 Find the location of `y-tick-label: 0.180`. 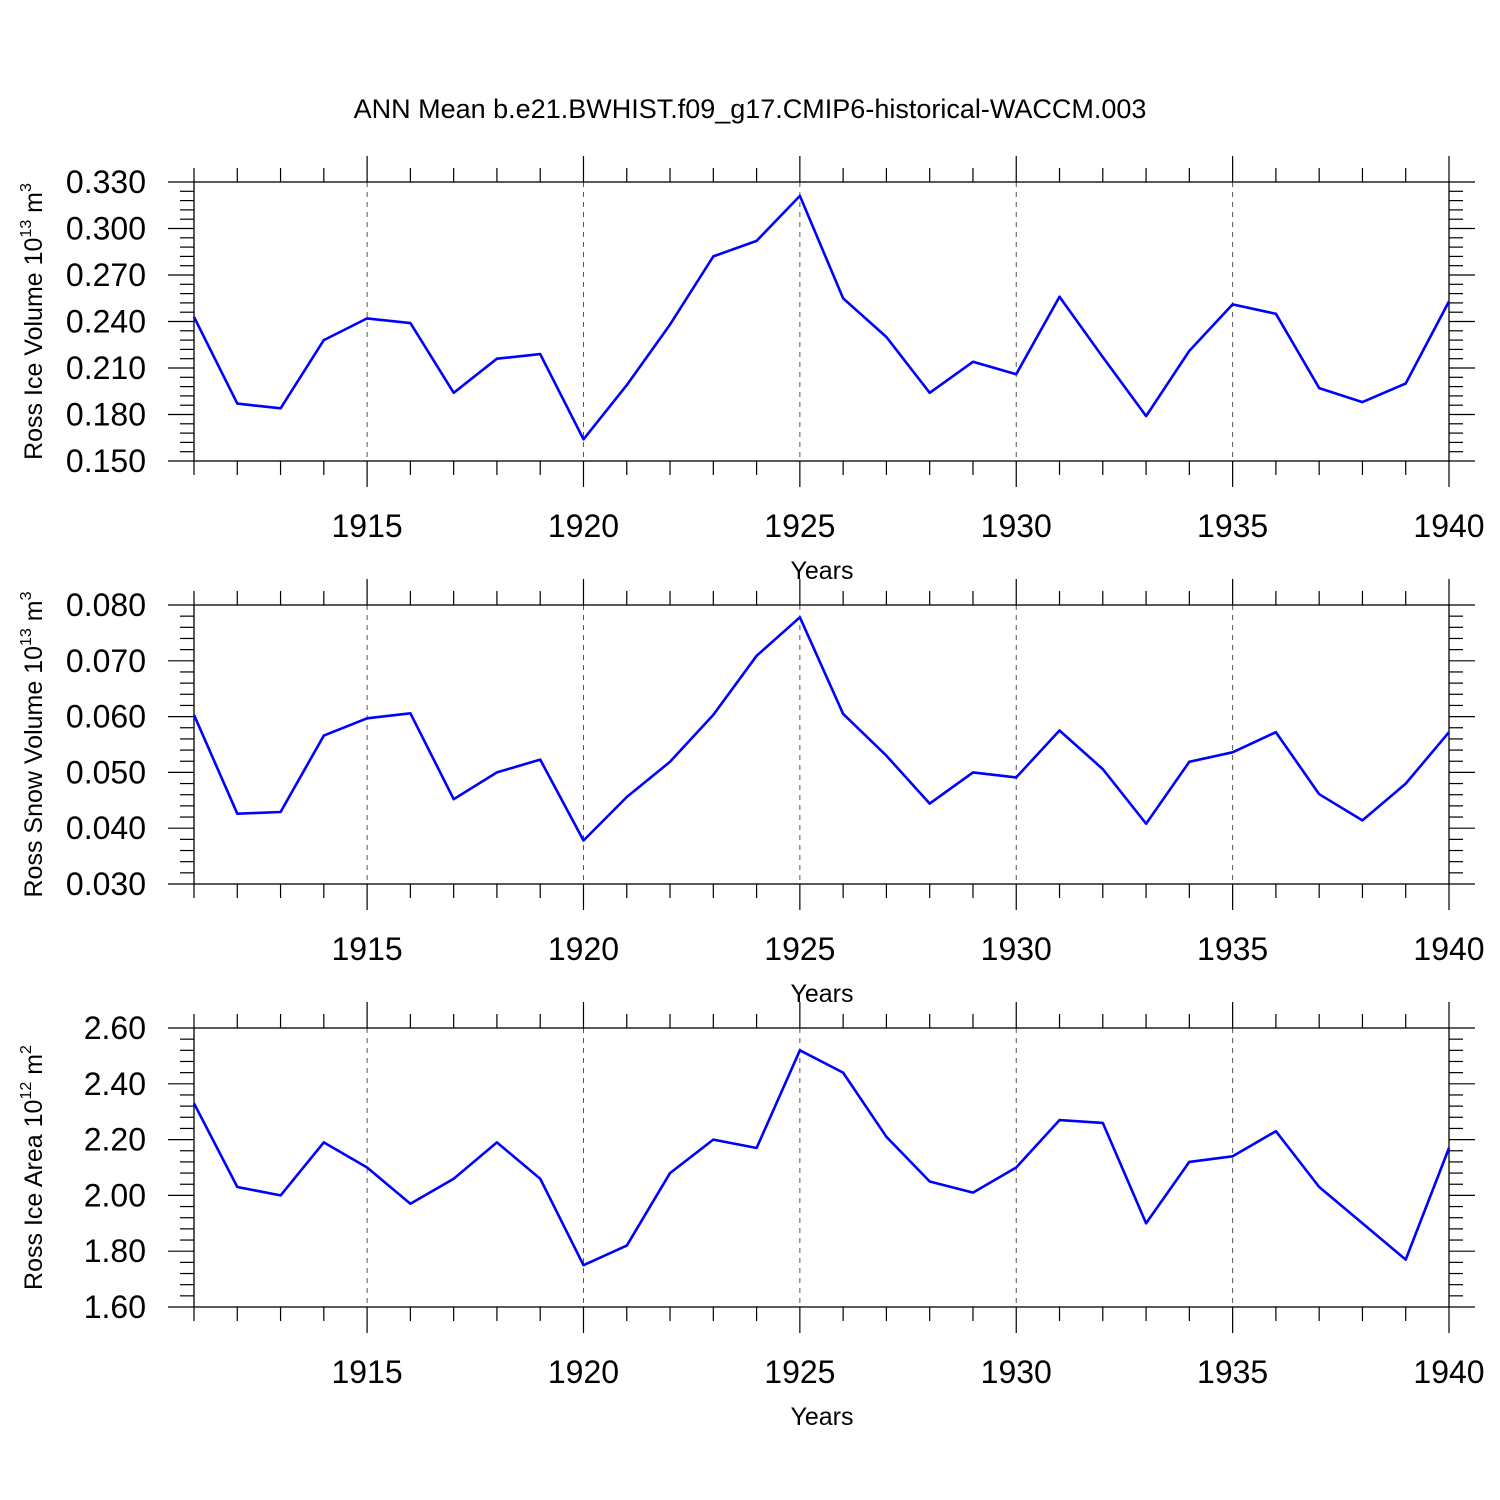

y-tick-label: 0.180 is located at coordinates (106, 415).